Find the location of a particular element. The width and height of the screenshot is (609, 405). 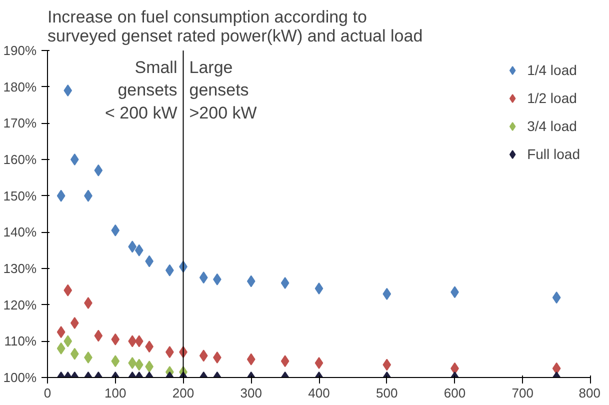

y-tick-label: 190% is located at coordinates (20, 50).